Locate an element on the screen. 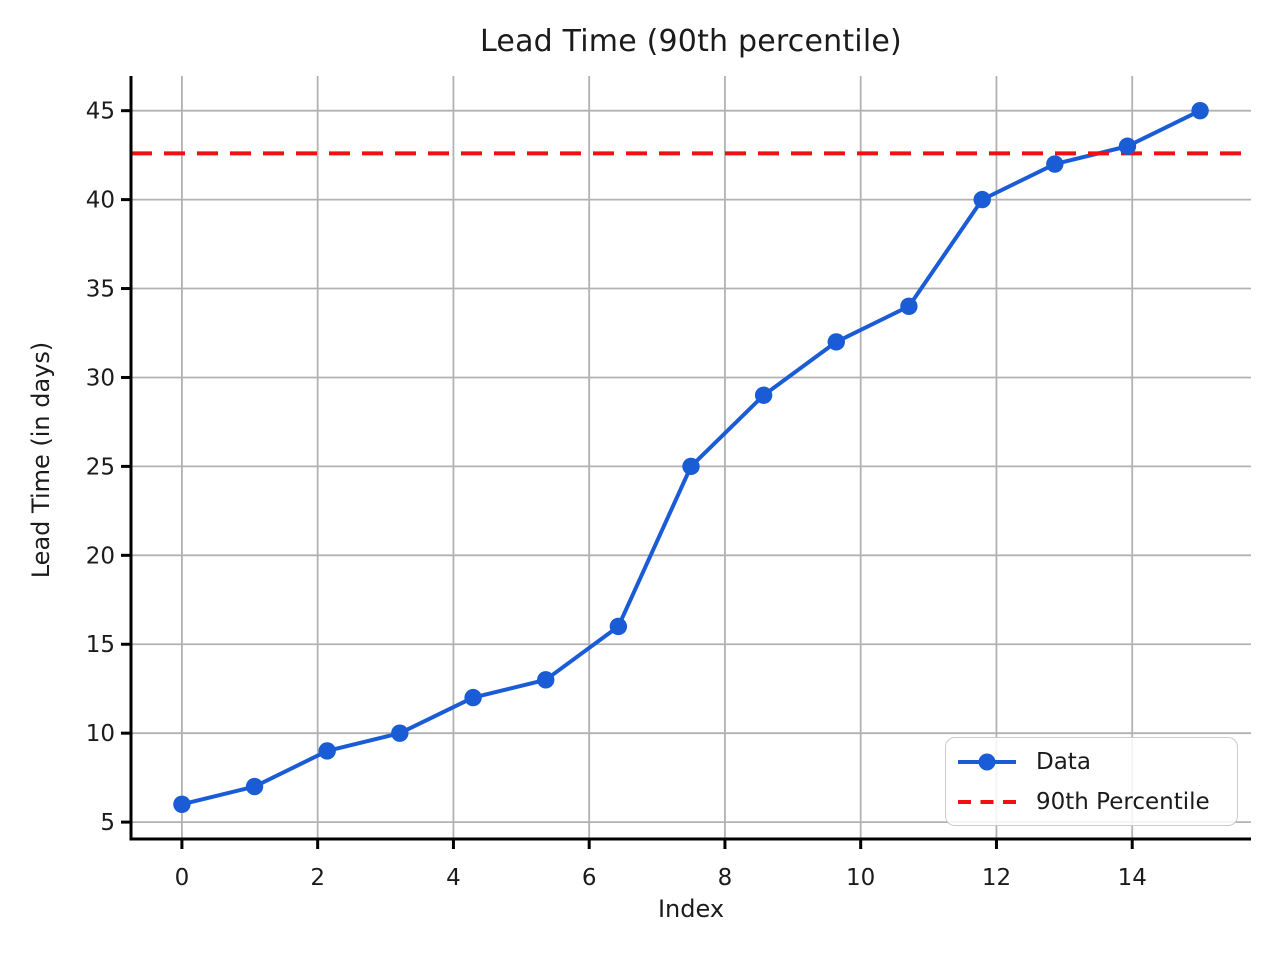  x-tick-label: 8 is located at coordinates (725, 878).